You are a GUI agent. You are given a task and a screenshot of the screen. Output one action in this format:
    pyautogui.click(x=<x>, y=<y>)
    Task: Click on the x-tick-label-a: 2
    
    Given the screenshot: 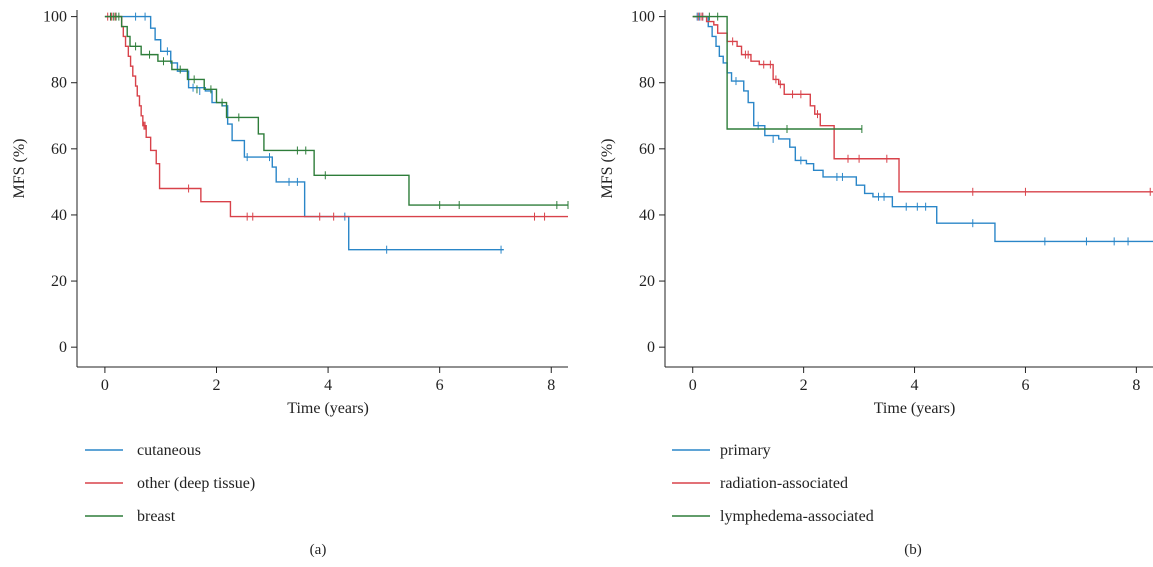 What is the action you would take?
    pyautogui.click(x=216, y=385)
    